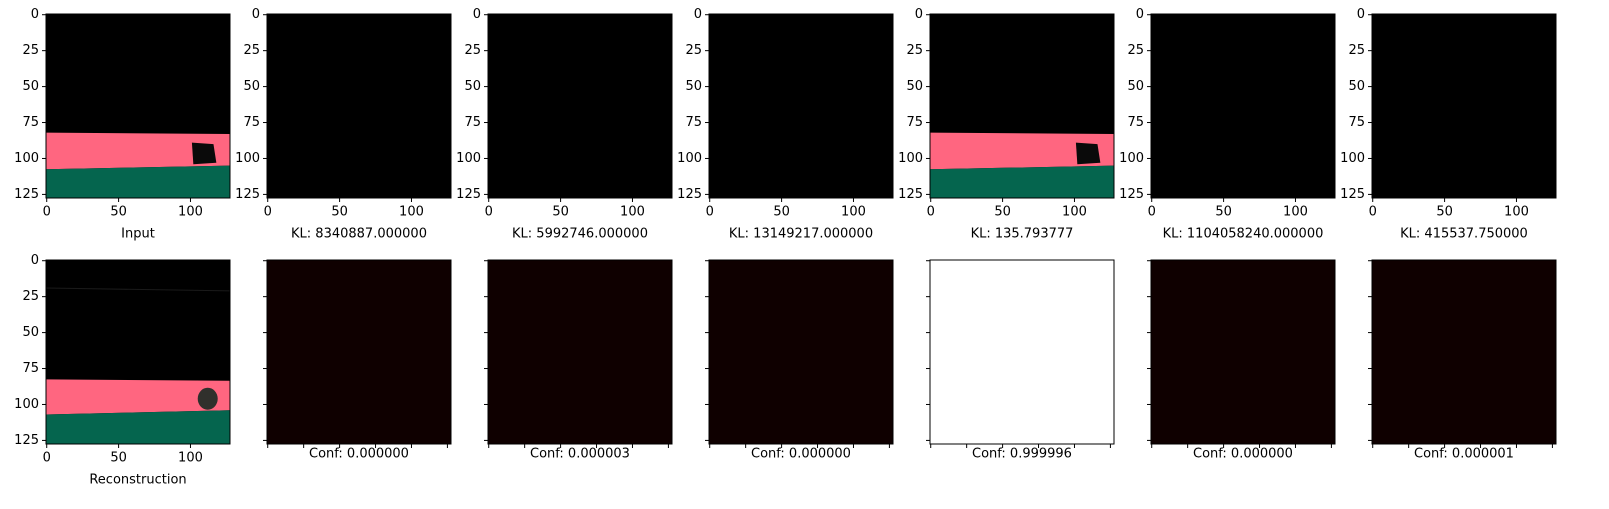  What do you see at coordinates (359, 234) in the screenshot?
I see `x-axis-label: KL: 8340887.000000` at bounding box center [359, 234].